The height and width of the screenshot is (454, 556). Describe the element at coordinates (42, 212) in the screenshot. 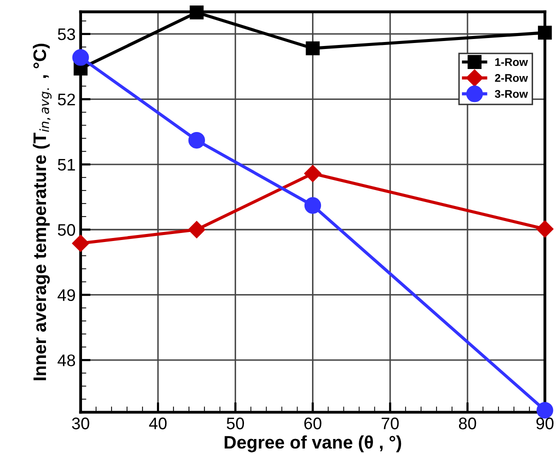

I see `y-axis-title: Inner average temperature (T$_{in,avg.}$ , °C)` at that location.